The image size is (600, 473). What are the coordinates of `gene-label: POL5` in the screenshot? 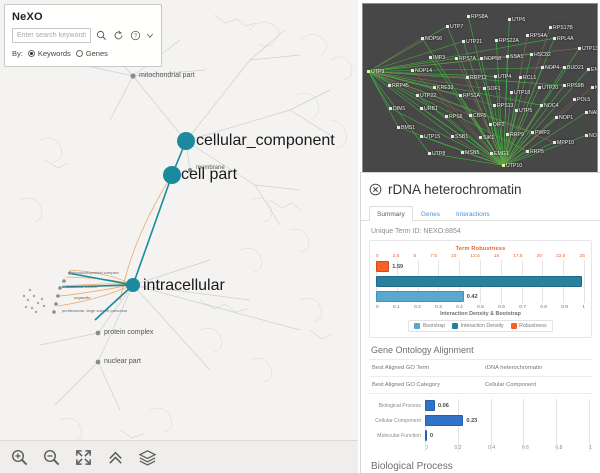 It's located at (584, 100).